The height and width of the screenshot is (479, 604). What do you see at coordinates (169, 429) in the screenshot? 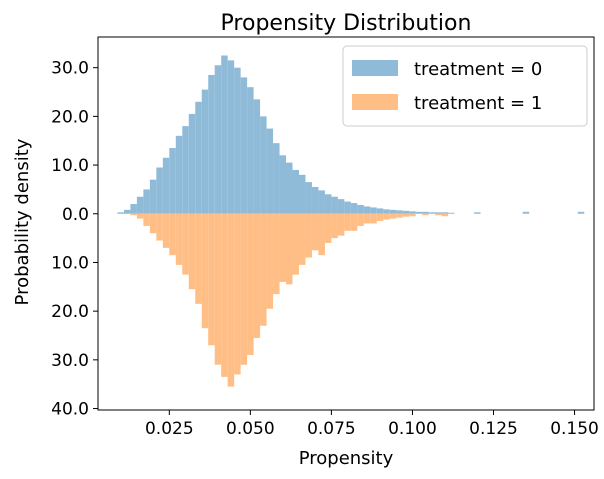
I see `x-tick-label: 0.025` at bounding box center [169, 429].